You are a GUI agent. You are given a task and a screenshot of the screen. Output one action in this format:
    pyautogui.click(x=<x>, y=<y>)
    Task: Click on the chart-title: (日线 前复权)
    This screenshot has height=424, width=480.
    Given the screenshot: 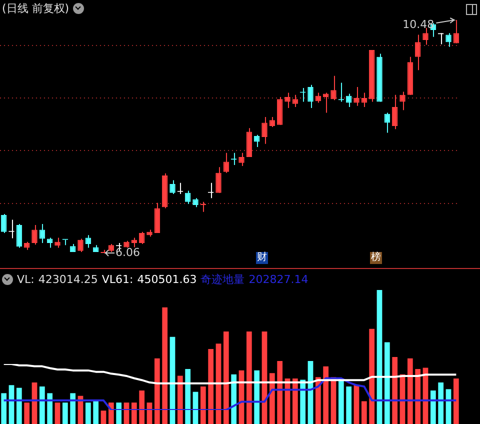 What is the action you would take?
    pyautogui.click(x=36, y=8)
    